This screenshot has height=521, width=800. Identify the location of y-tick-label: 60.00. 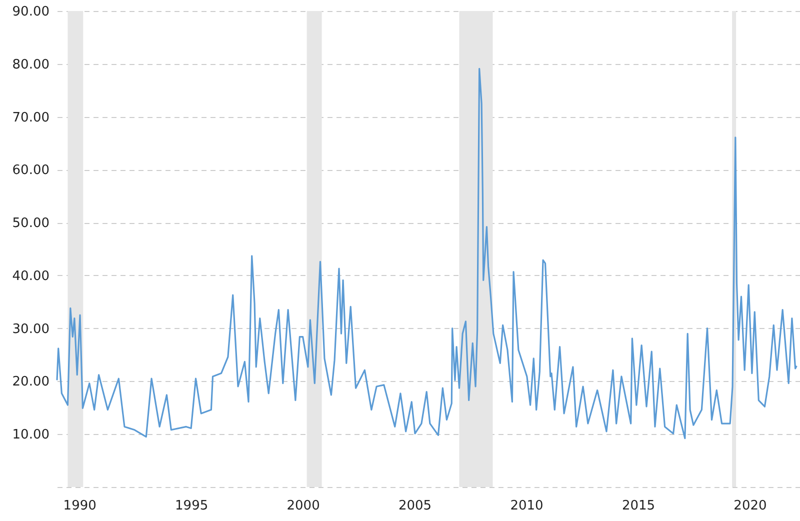
(31, 170).